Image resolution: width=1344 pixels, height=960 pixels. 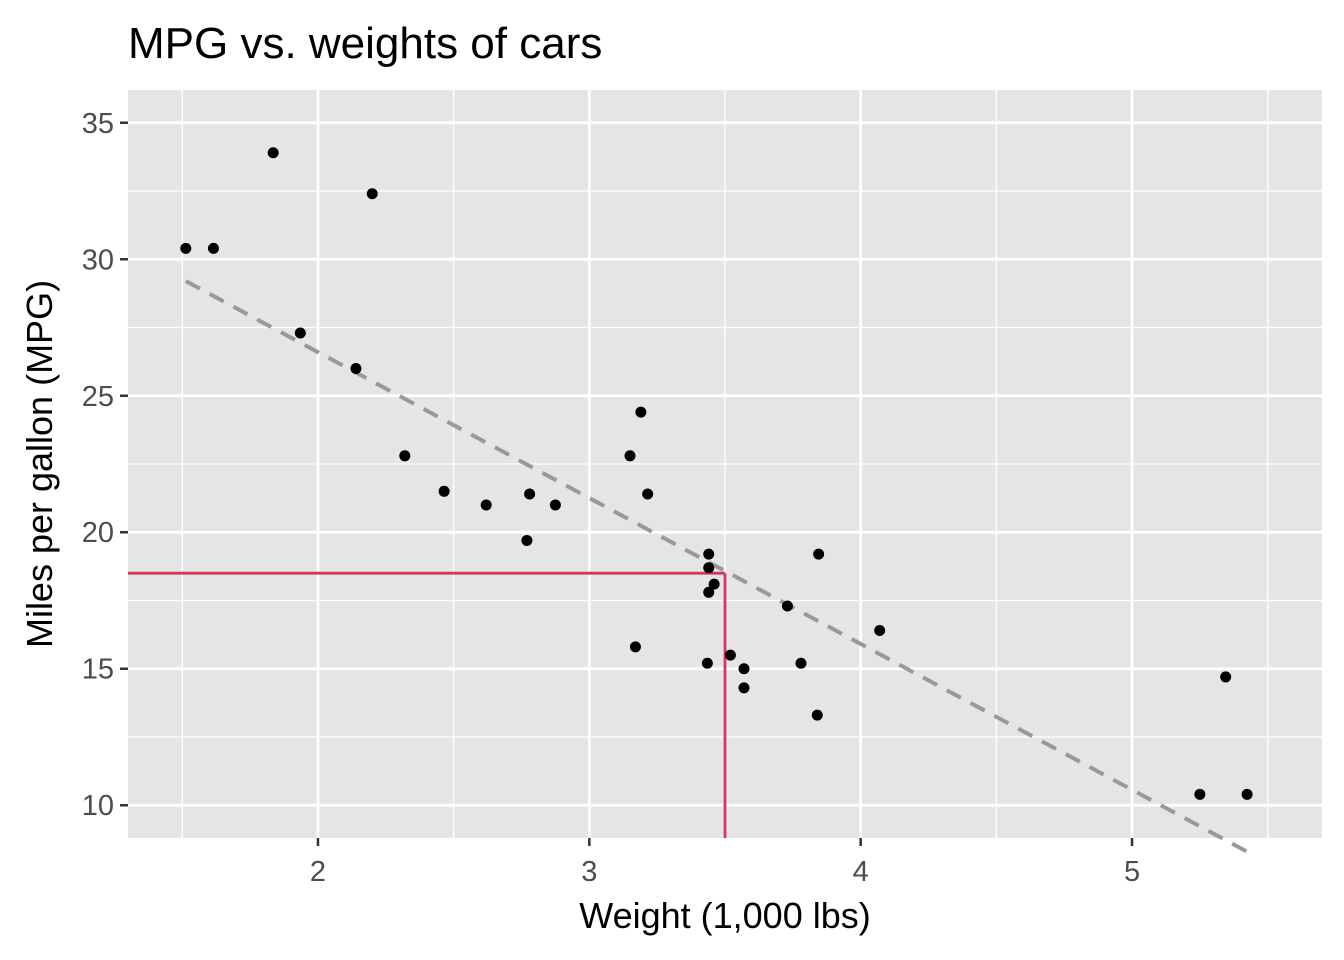 What do you see at coordinates (318, 872) in the screenshot?
I see `x-tick-label: 2` at bounding box center [318, 872].